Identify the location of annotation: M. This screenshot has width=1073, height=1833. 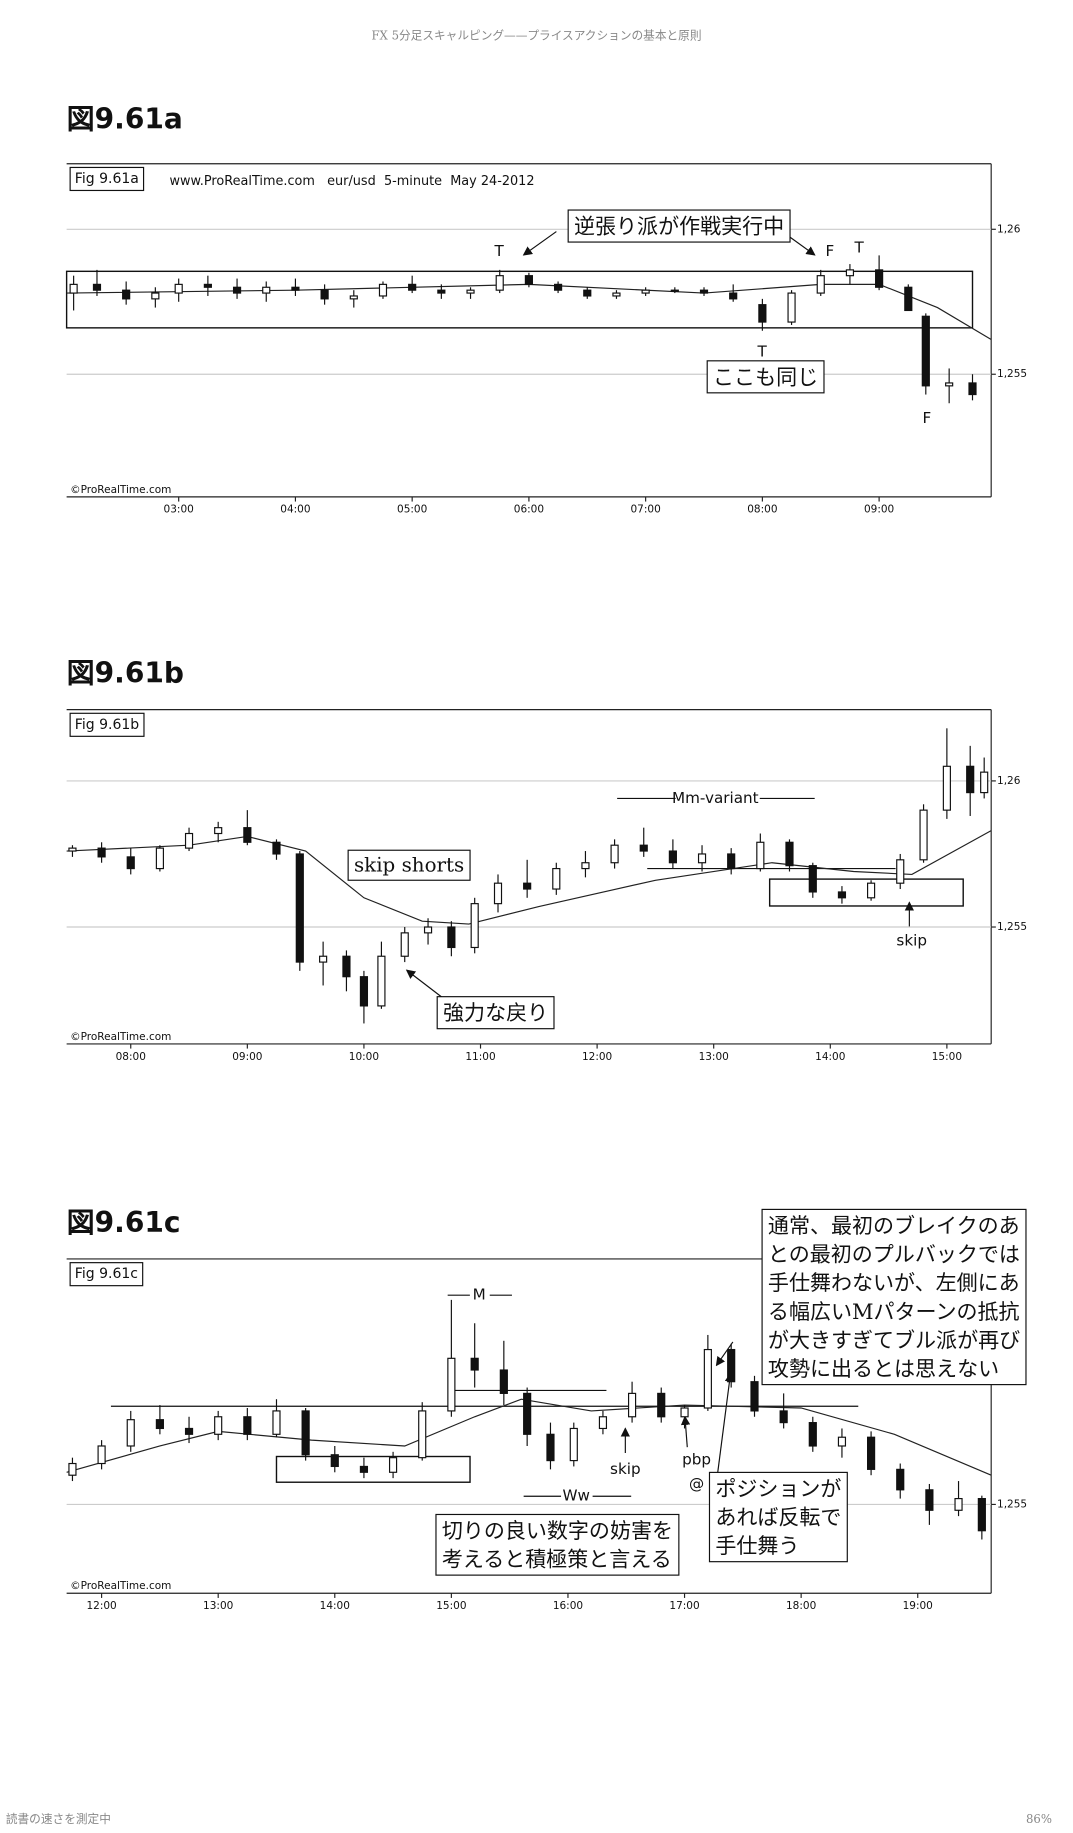
(479, 1295).